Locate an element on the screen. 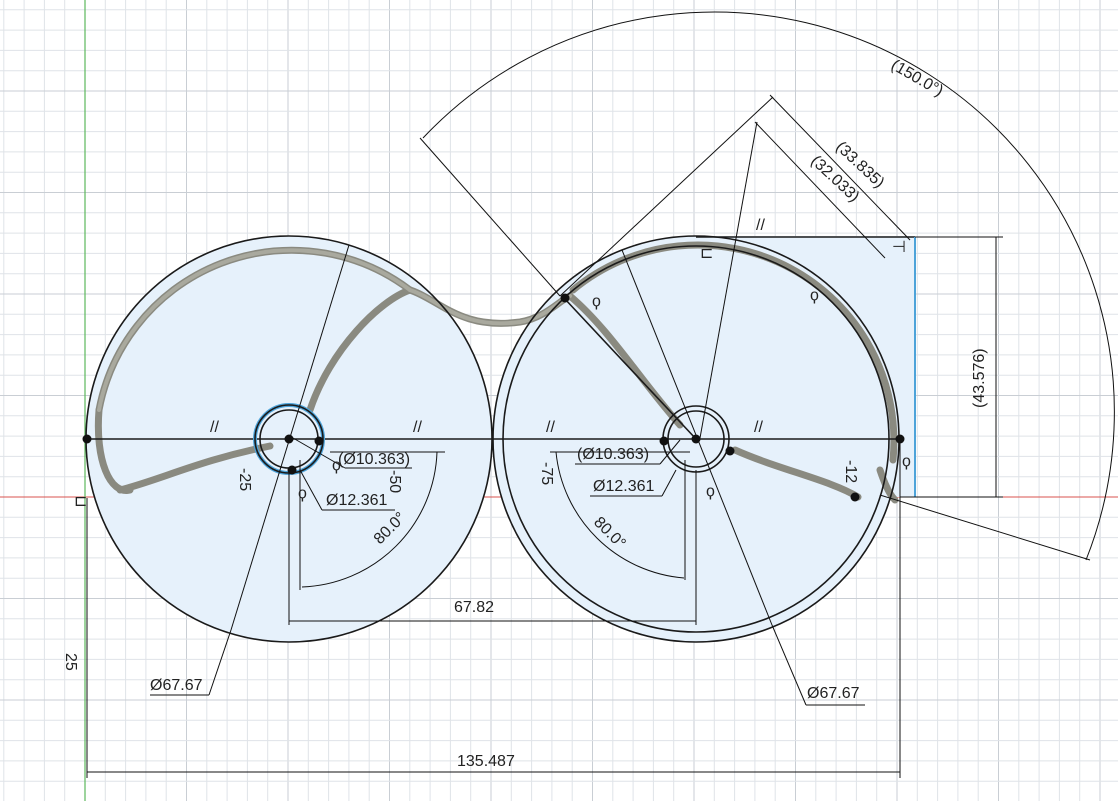 The image size is (1118, 801). offset-left-b-label: -50 is located at coordinates (394, 481).